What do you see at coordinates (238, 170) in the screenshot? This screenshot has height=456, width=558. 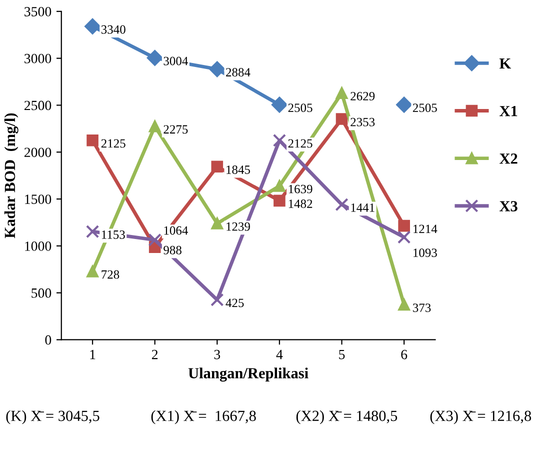 I see `data-label: 1845` at bounding box center [238, 170].